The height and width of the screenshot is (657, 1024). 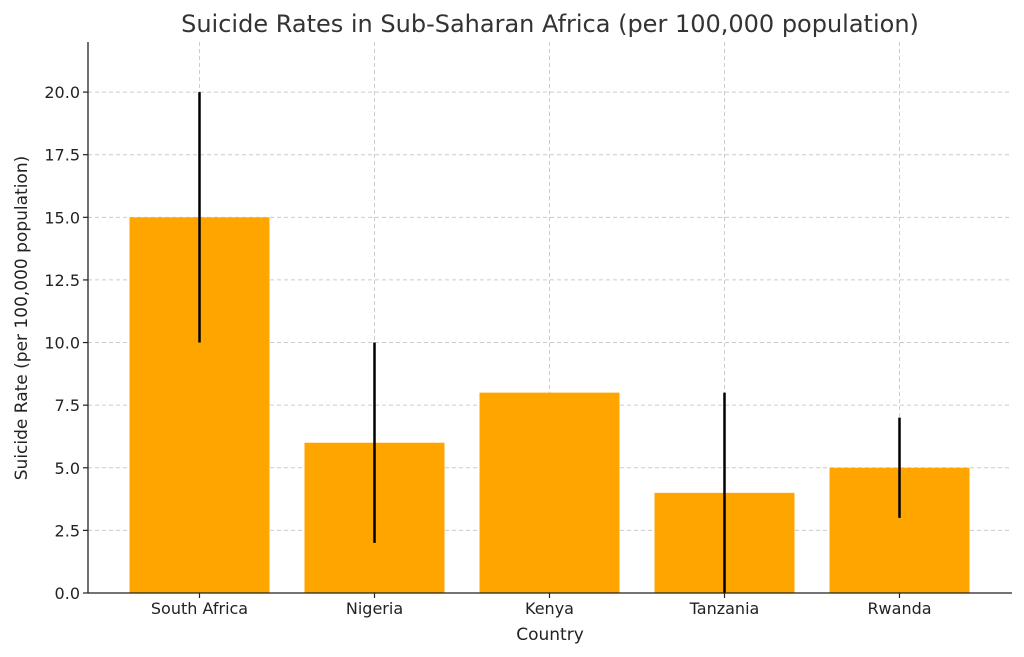 What do you see at coordinates (67, 468) in the screenshot?
I see `y-tick-label: 5.0` at bounding box center [67, 468].